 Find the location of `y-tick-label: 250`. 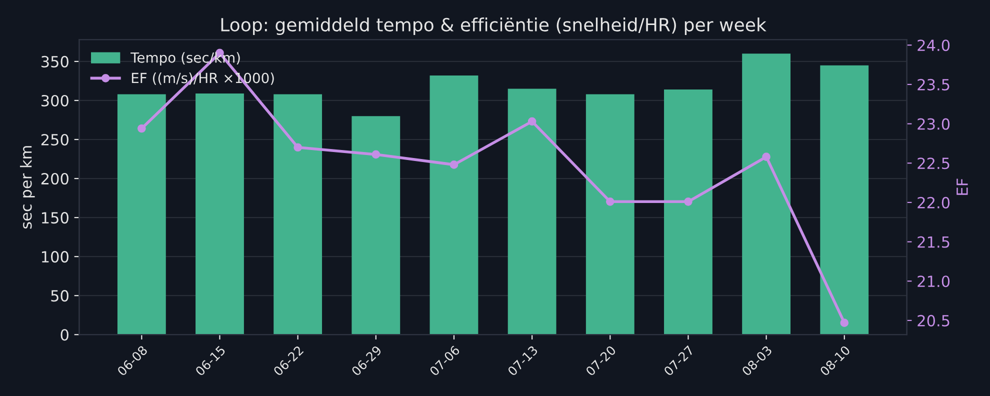

y-tick-label: 250 is located at coordinates (54, 140).